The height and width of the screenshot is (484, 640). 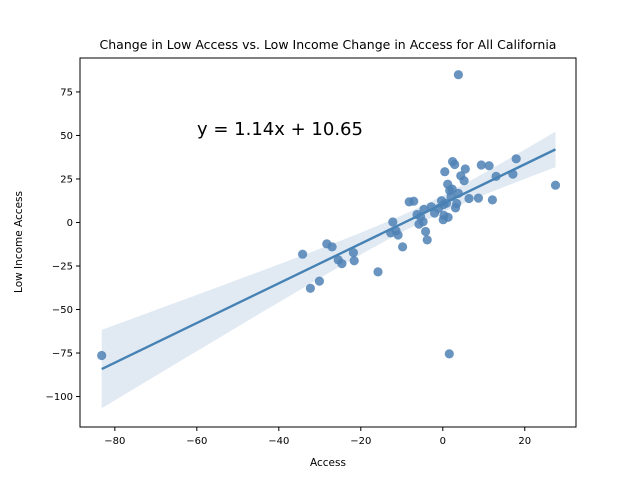 What do you see at coordinates (66, 179) in the screenshot?
I see `y-tick-label: 25` at bounding box center [66, 179].